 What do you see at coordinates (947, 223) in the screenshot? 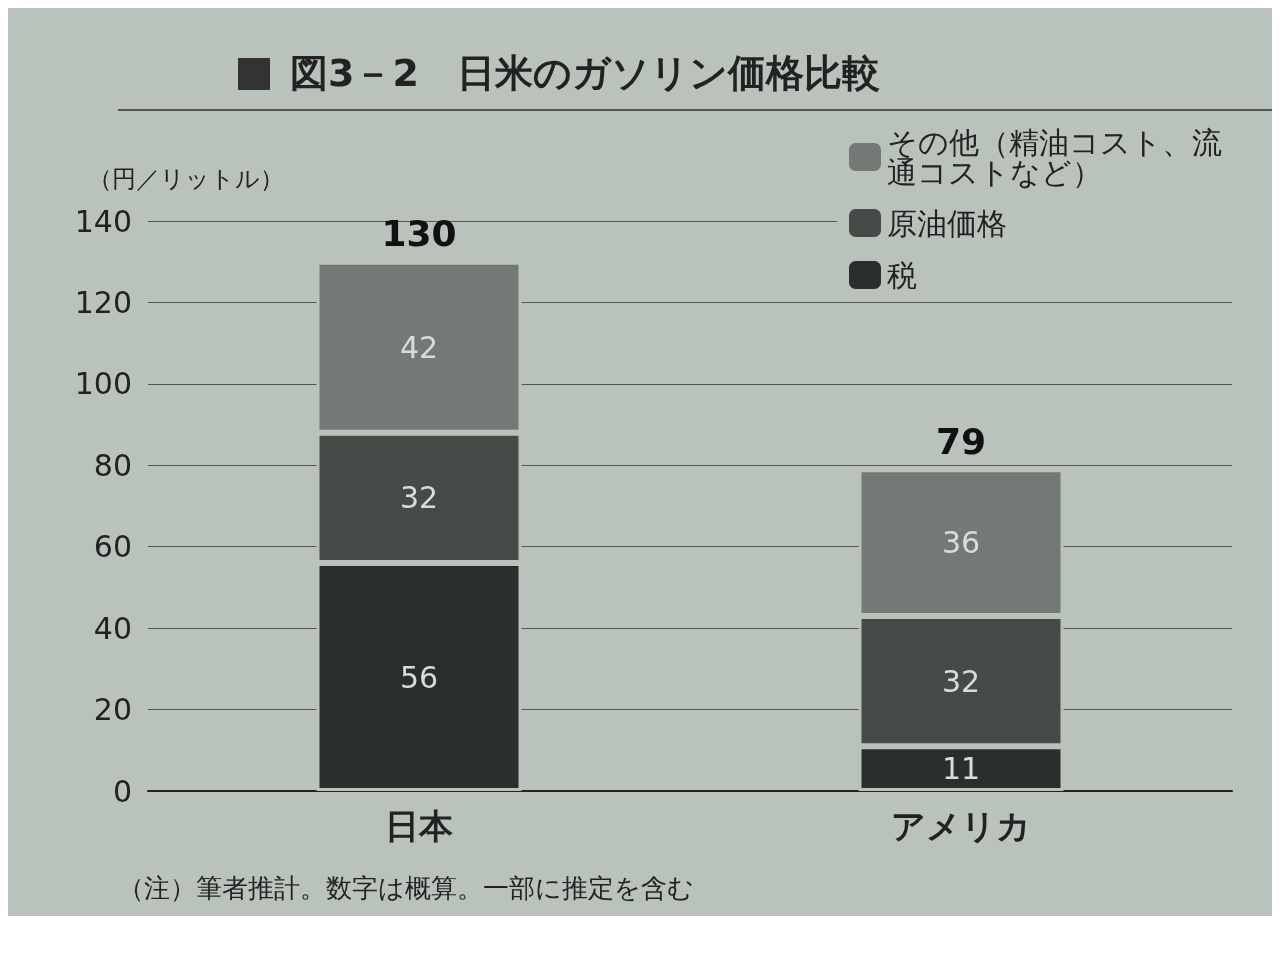
I see `legend-label: 原油価格` at bounding box center [947, 223].